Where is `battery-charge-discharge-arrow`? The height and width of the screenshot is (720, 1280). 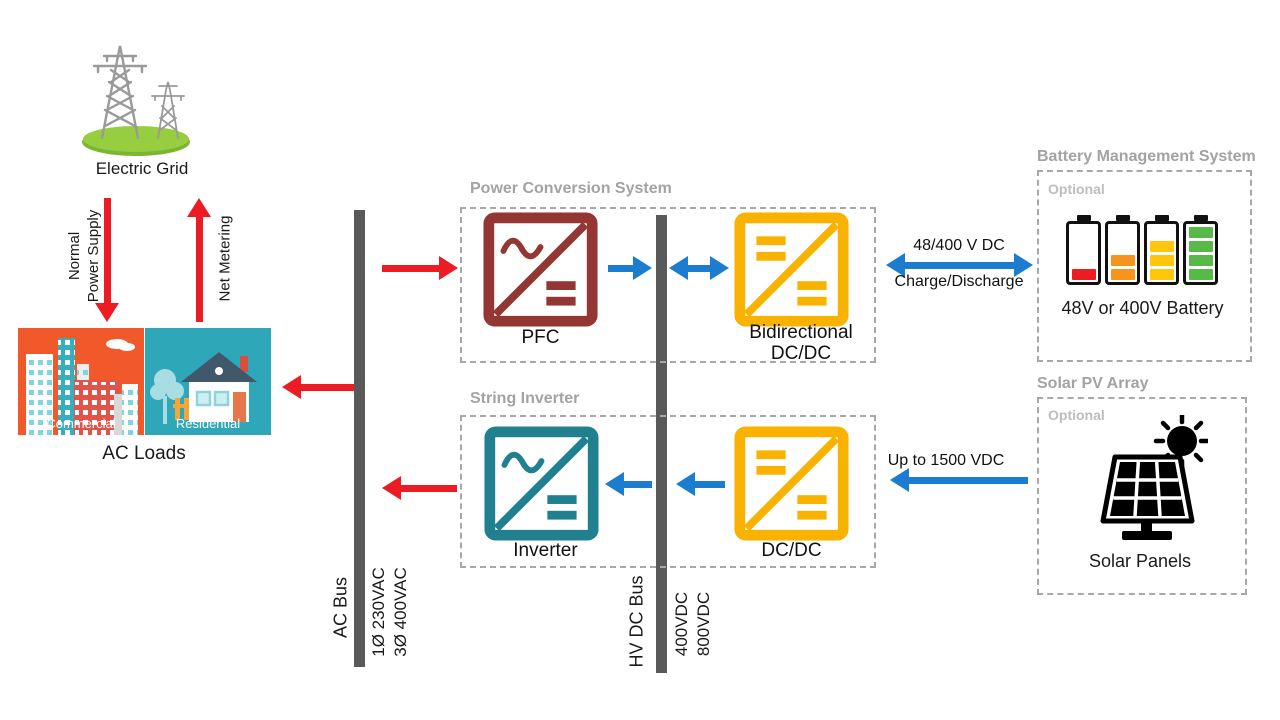
battery-charge-discharge-arrow is located at coordinates (959, 265).